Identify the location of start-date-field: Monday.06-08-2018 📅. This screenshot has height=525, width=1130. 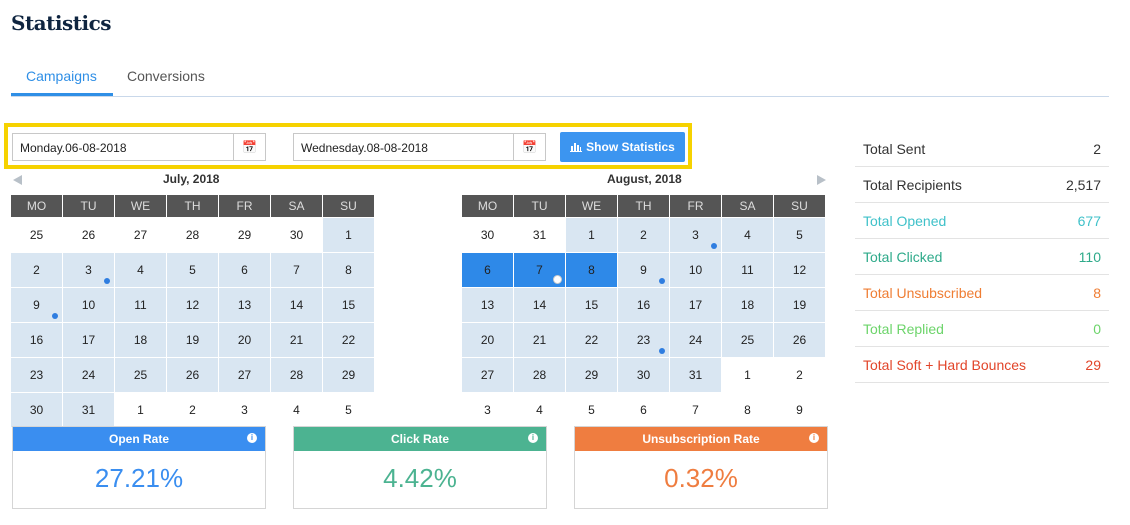
(139, 147).